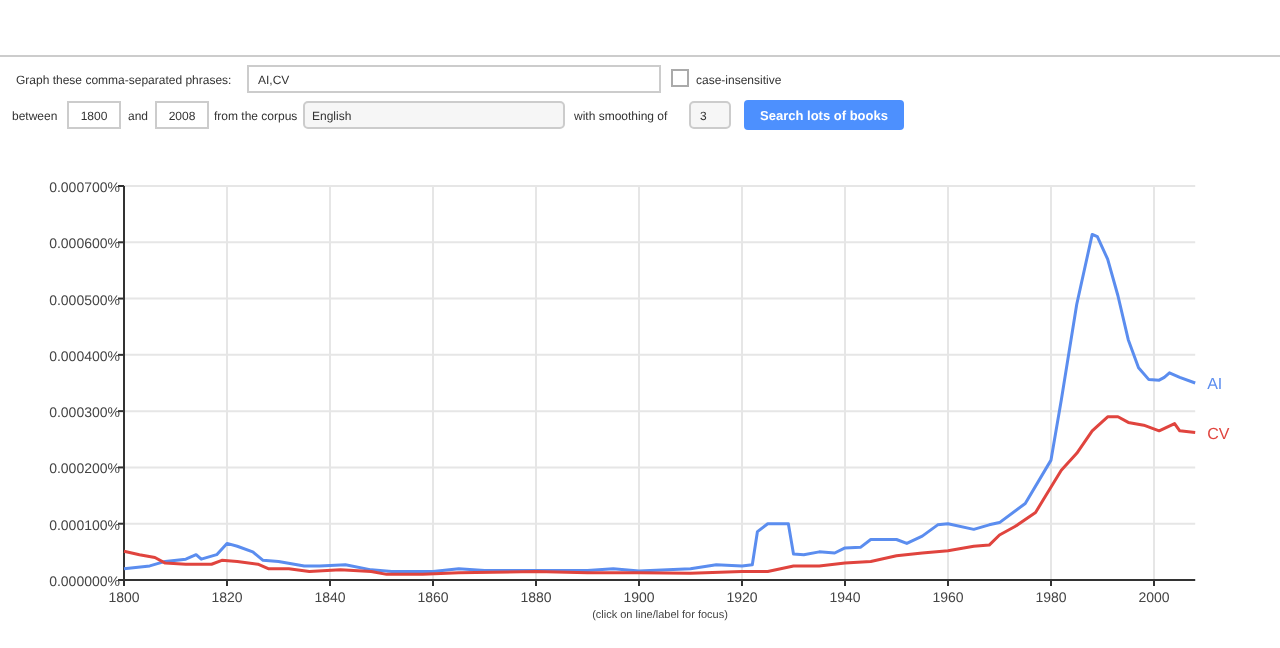 This screenshot has width=1280, height=648. What do you see at coordinates (1219, 433) in the screenshot?
I see `series-label: CV` at bounding box center [1219, 433].